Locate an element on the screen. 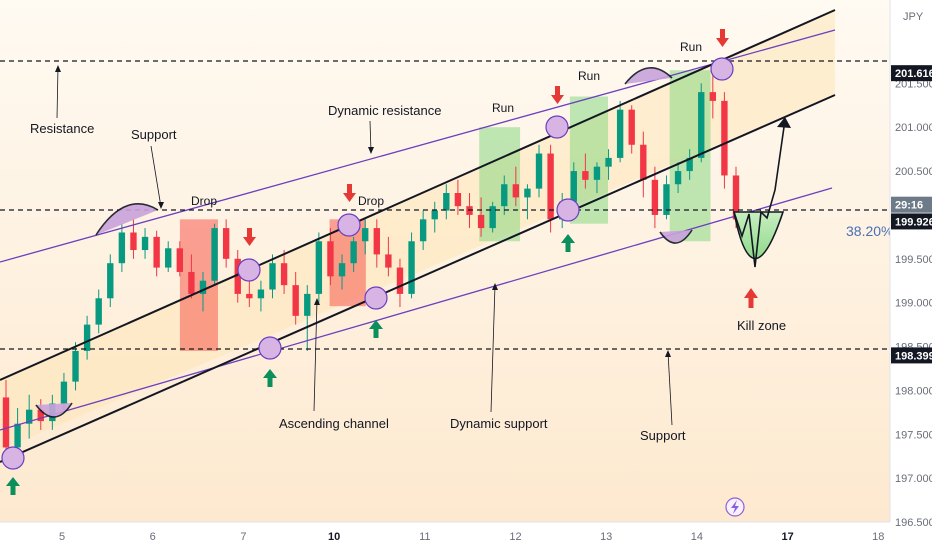 Image resolution: width=932 pixels, height=555 pixels. price-label-text: 198.399 is located at coordinates (913, 356).